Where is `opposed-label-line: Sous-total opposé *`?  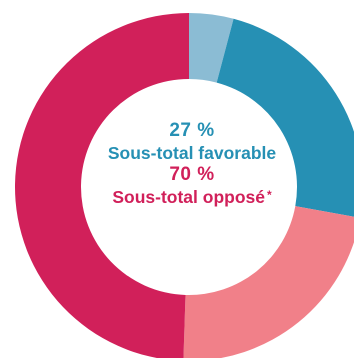
opposed-label-line: Sous-total opposé * is located at coordinates (192, 197).